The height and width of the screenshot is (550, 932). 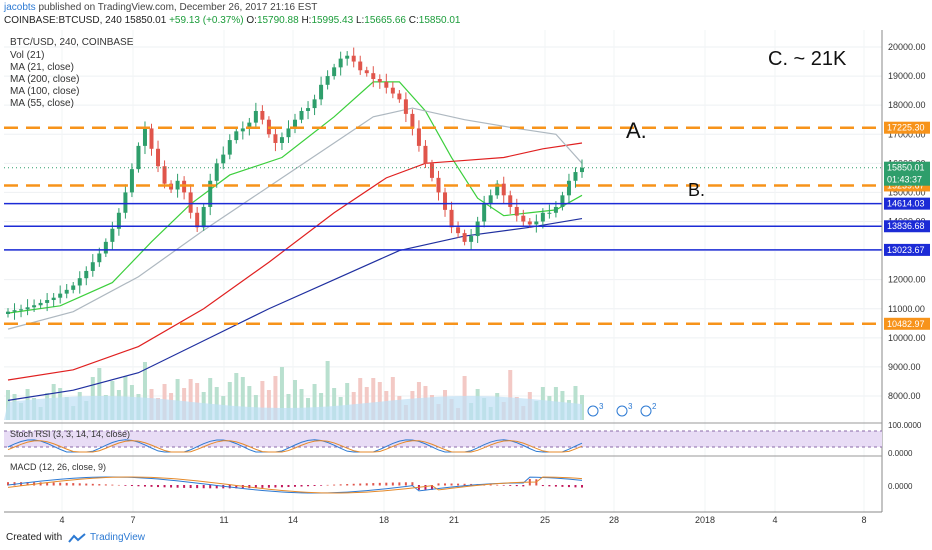 What do you see at coordinates (454, 520) in the screenshot?
I see `time-tick-label: 21` at bounding box center [454, 520].